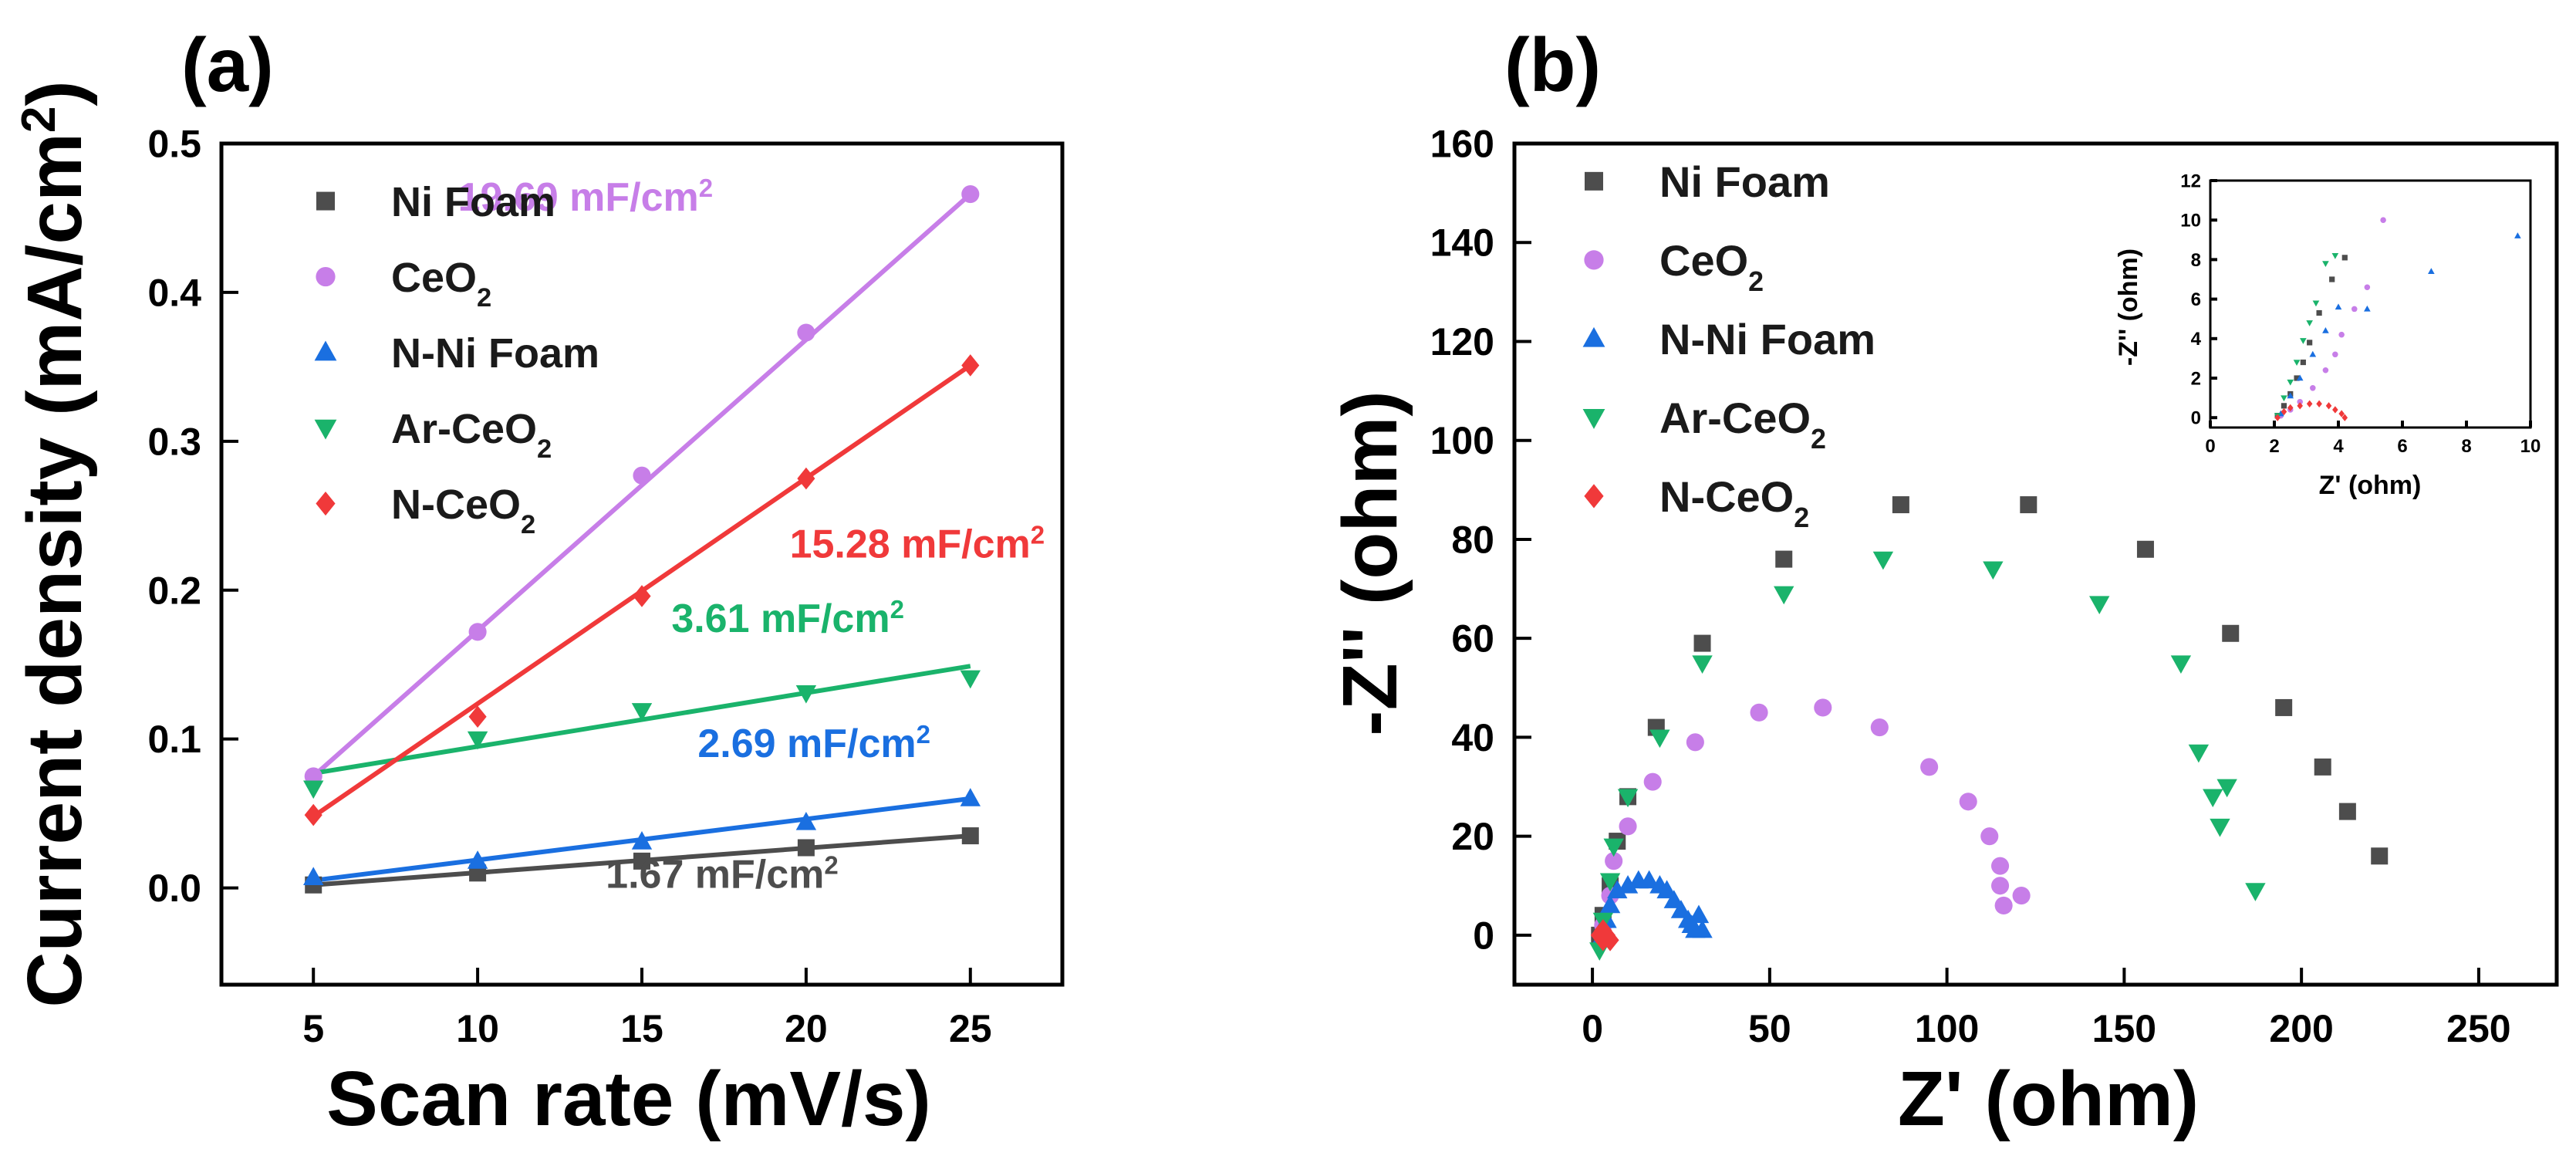 Image resolution: width=2576 pixels, height=1156 pixels. I want to click on inset-data-points, so click(2397, 319).